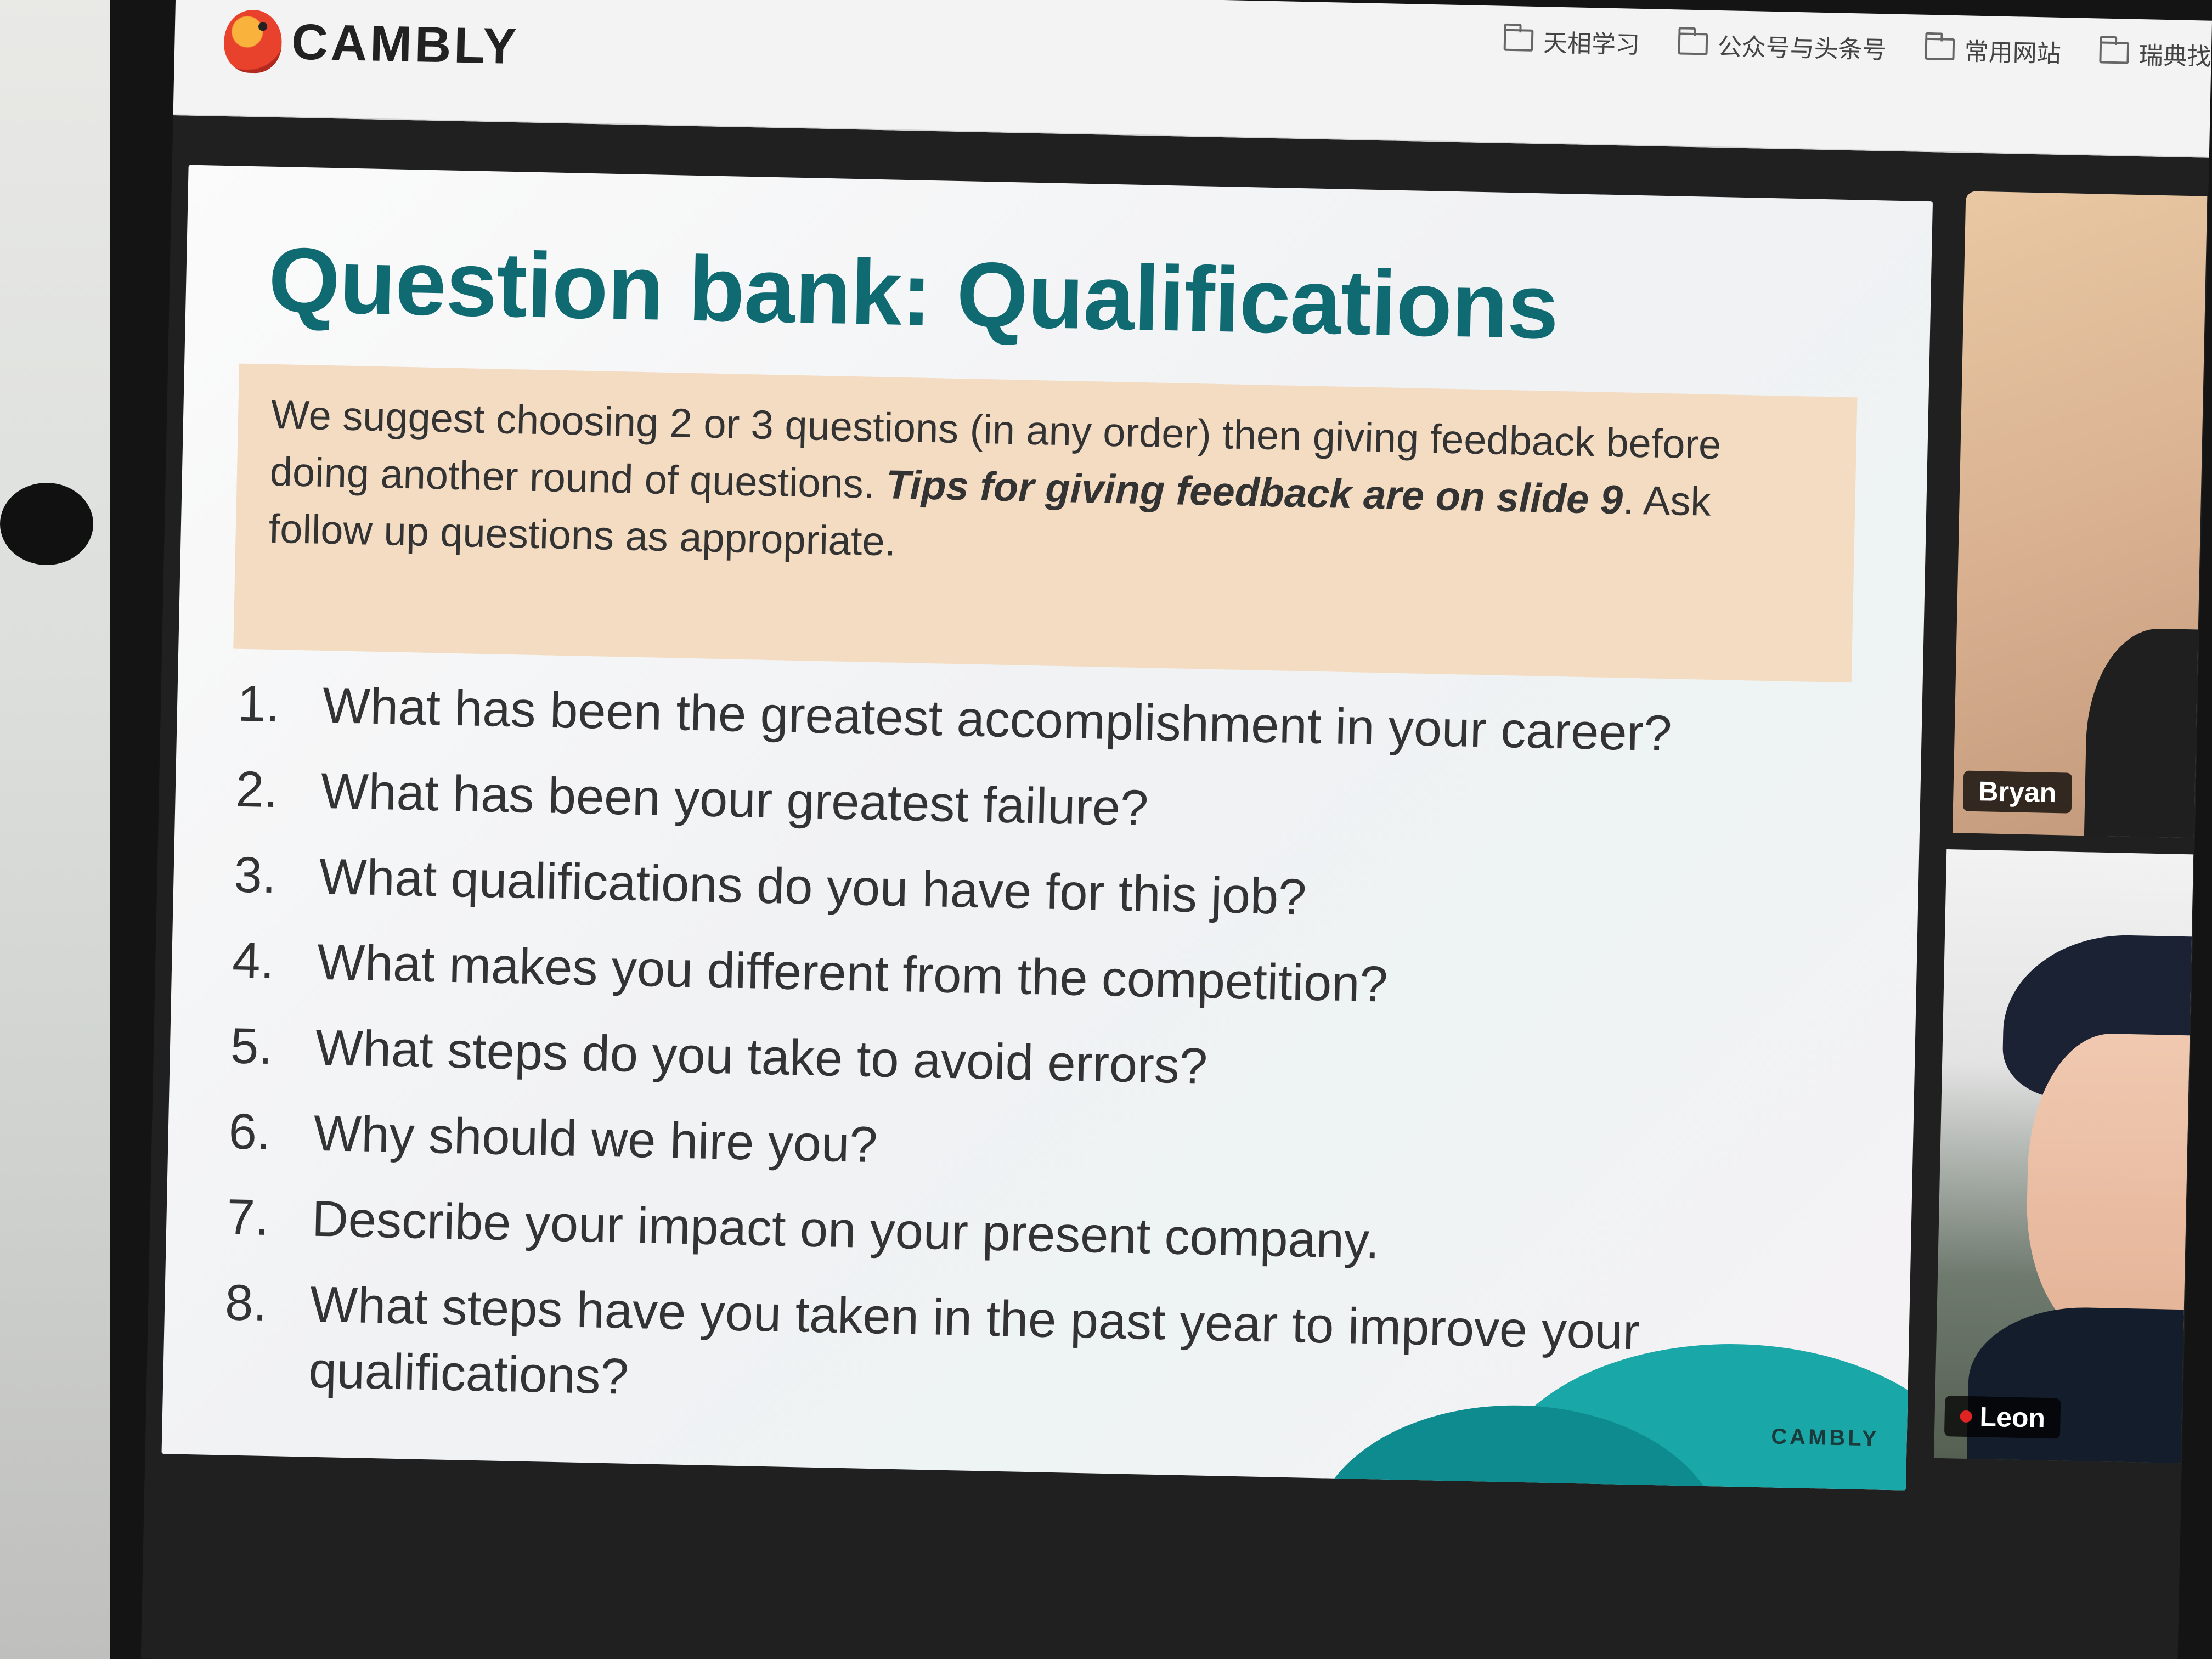  What do you see at coordinates (1592, 44) in the screenshot?
I see `bookmark-label: 天相学习` at bounding box center [1592, 44].